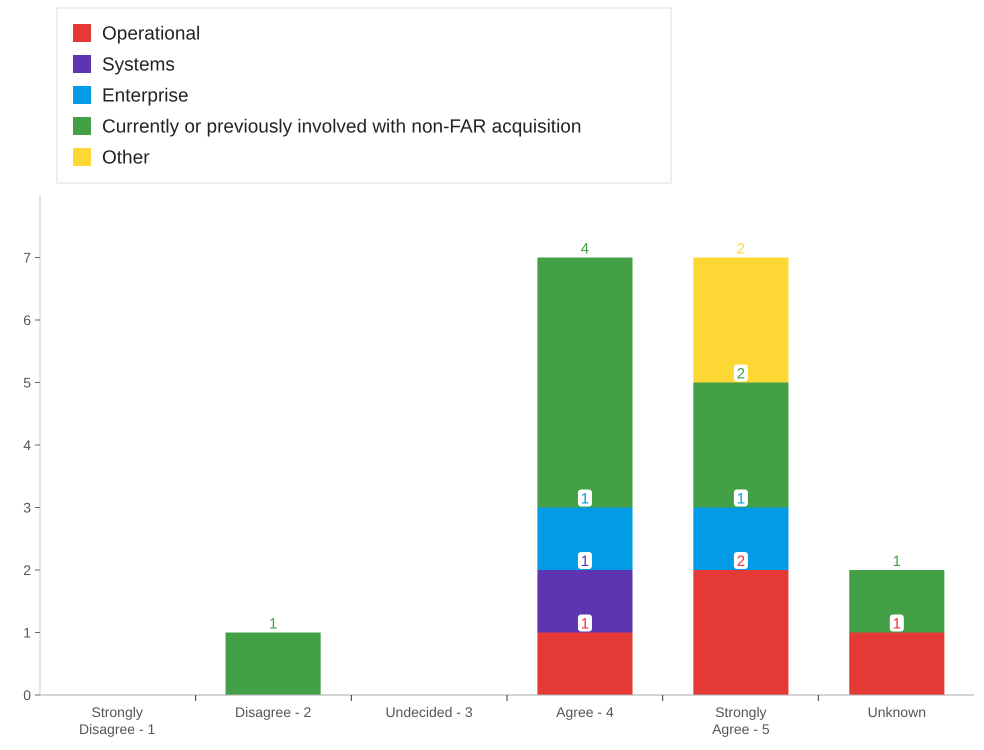 The height and width of the screenshot is (750, 984). I want to click on y-tick-label: 2, so click(27, 570).